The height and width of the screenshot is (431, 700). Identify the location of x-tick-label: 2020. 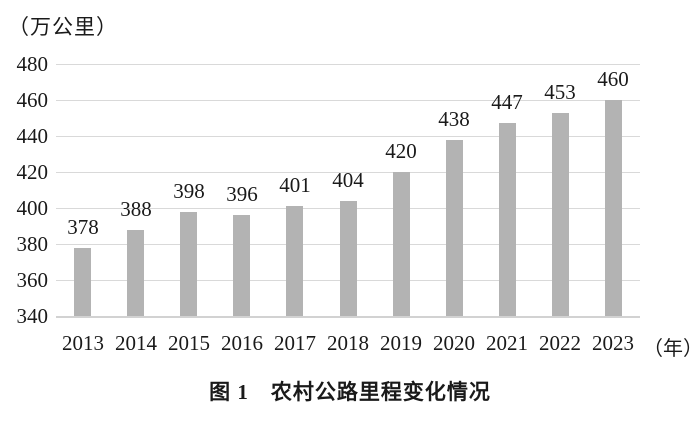
(454, 343).